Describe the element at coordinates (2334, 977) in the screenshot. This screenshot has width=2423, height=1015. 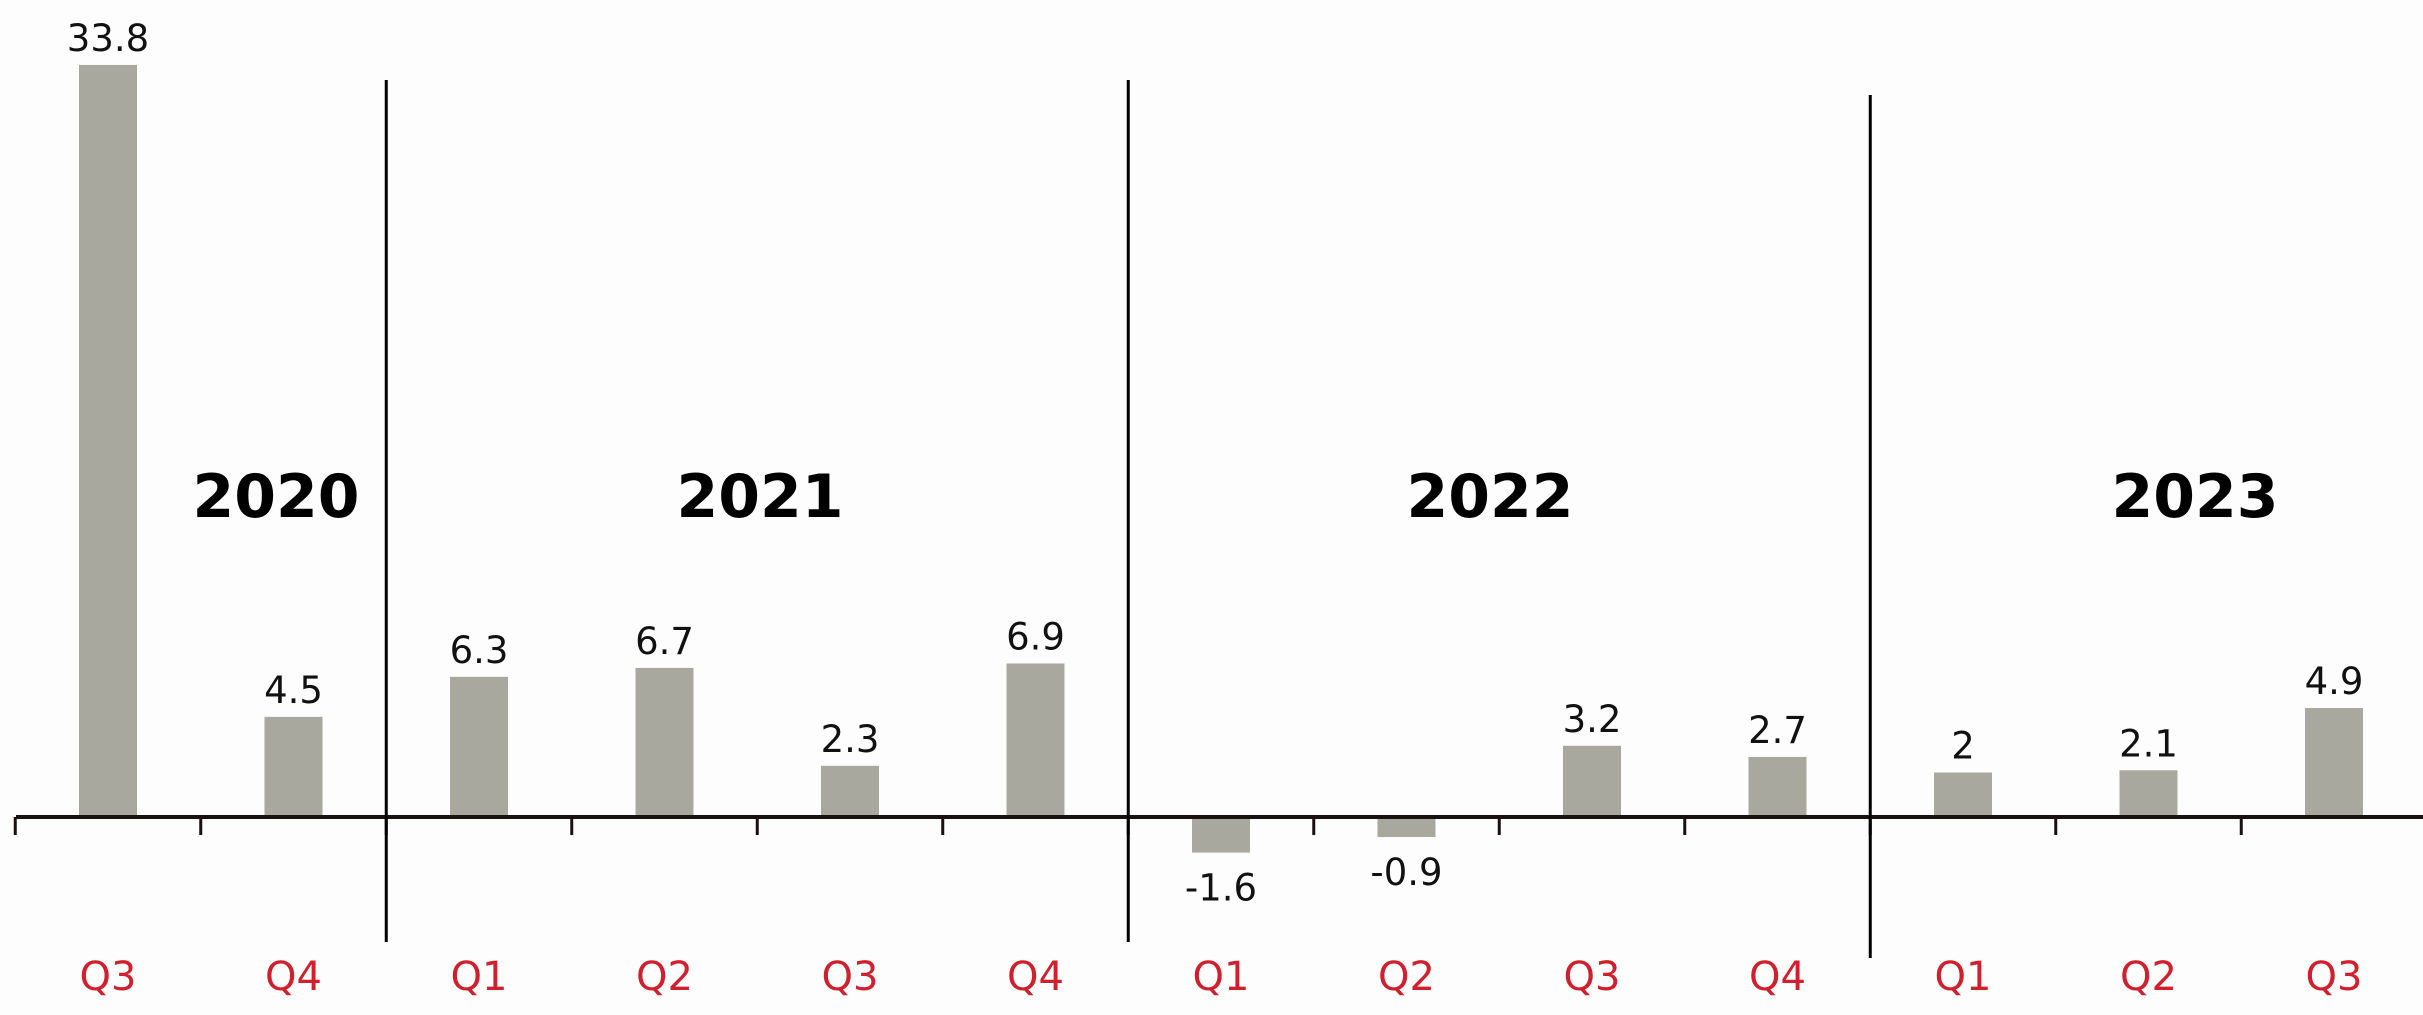
I see `quarter-label-12: Q3` at that location.